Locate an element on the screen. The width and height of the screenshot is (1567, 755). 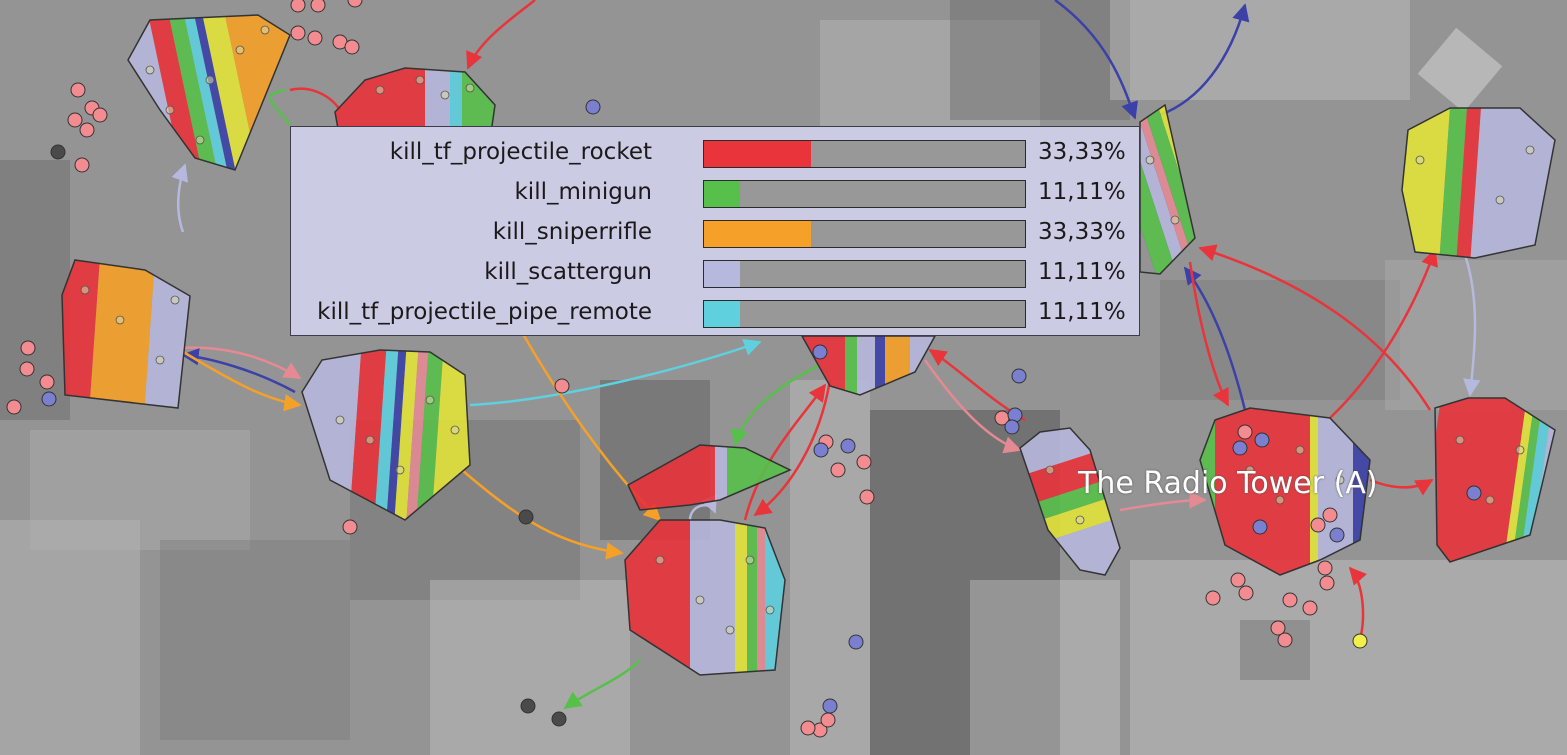
weapon-name: kill_tf_projectile_pipe_remote is located at coordinates (484, 312).